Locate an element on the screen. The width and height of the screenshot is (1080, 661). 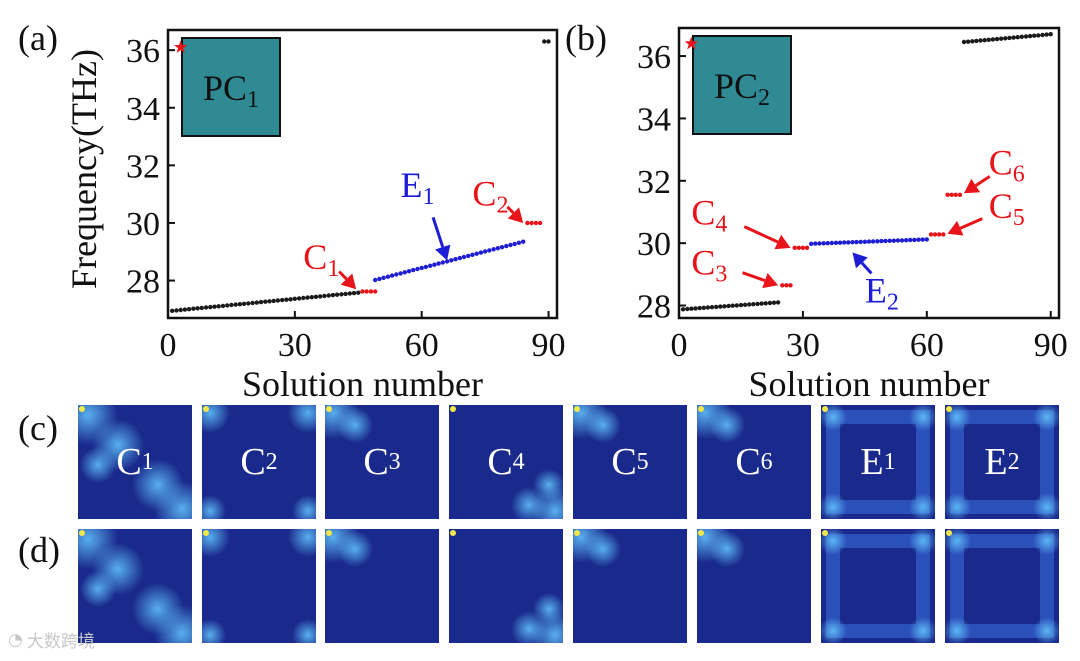
structure-label: PC1 is located at coordinates (231, 90).